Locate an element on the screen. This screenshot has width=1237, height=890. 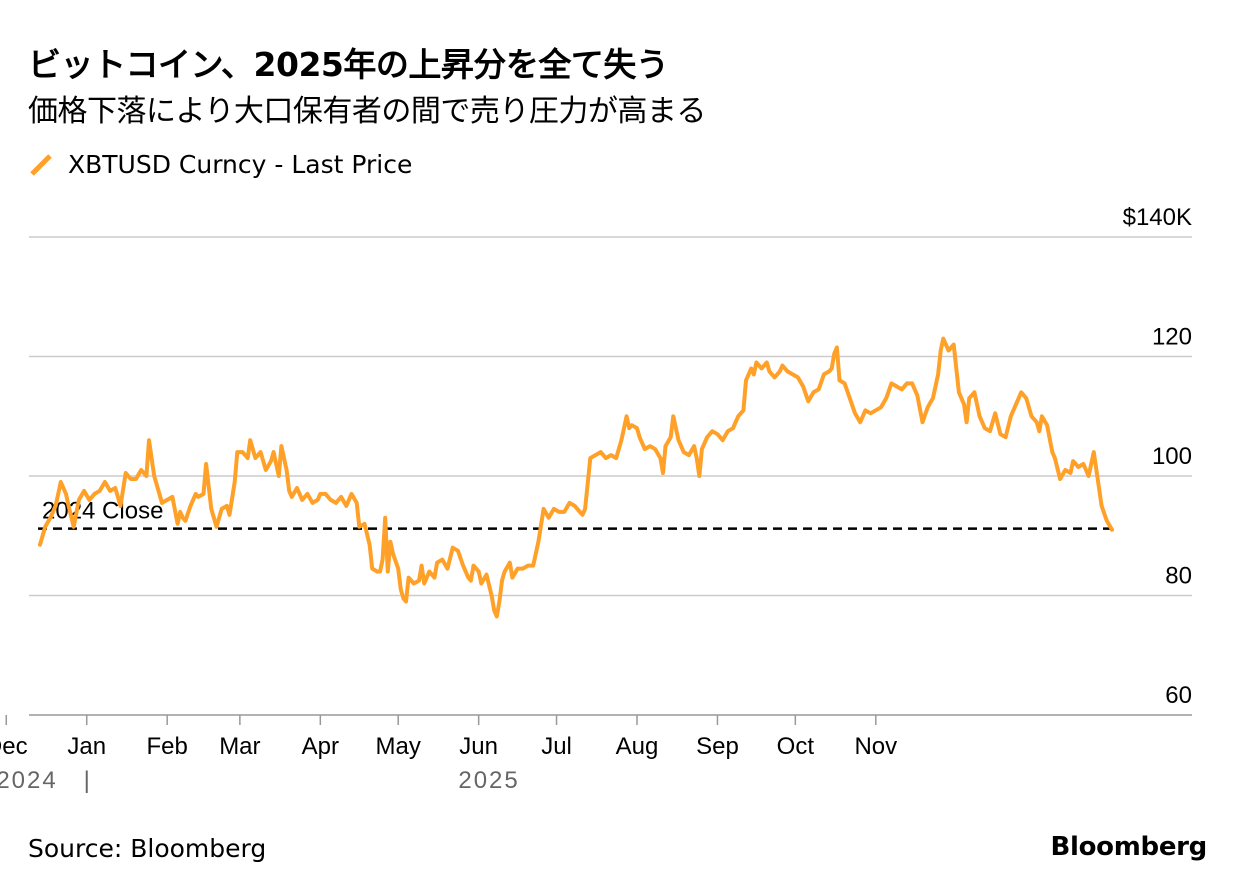
x-tick-label: Apr is located at coordinates (320, 746).